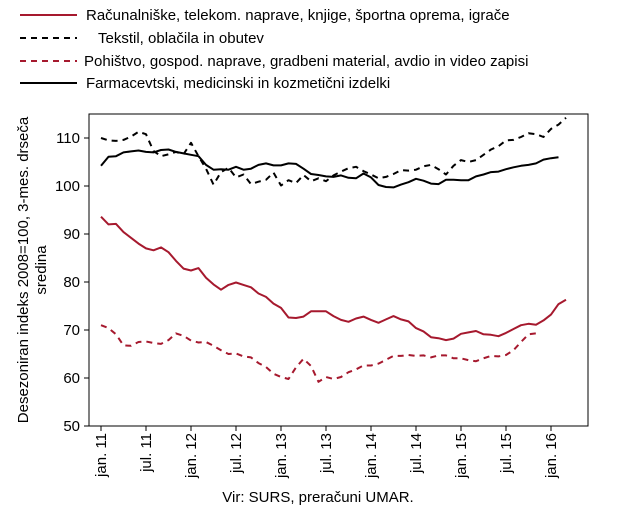 Image resolution: width=619 pixels, height=515 pixels. What do you see at coordinates (146, 453) in the screenshot?
I see `x-tick-label: jul. 11` at bounding box center [146, 453].